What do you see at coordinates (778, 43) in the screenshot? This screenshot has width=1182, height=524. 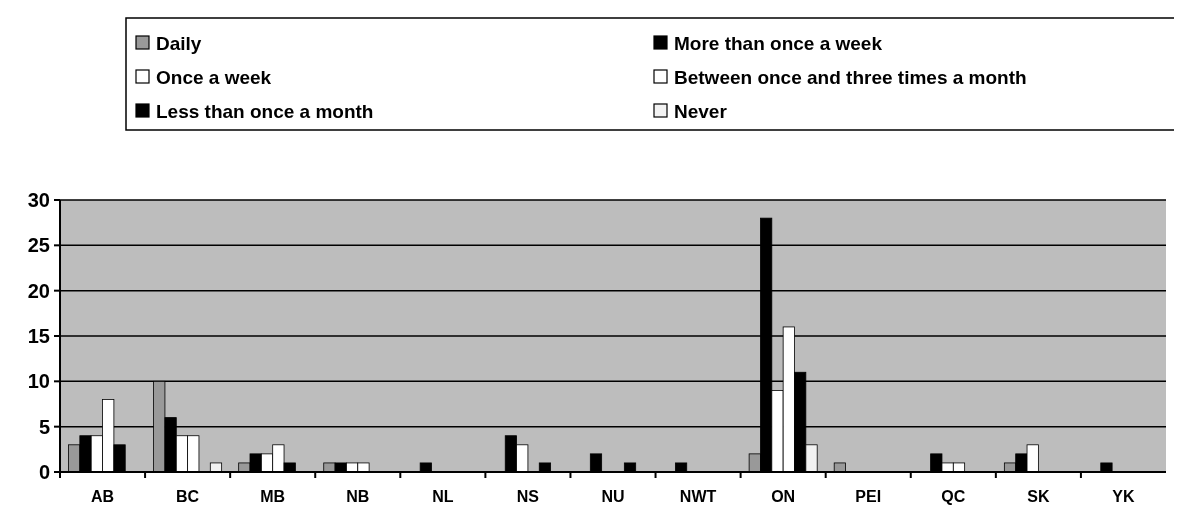 I see `legend-label: More than once a week` at bounding box center [778, 43].